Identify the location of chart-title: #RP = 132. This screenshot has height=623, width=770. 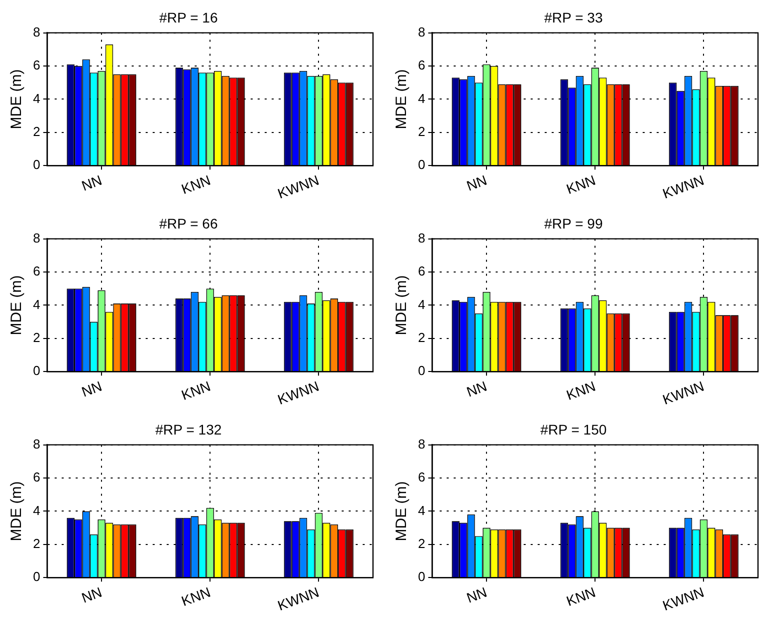
(188, 429).